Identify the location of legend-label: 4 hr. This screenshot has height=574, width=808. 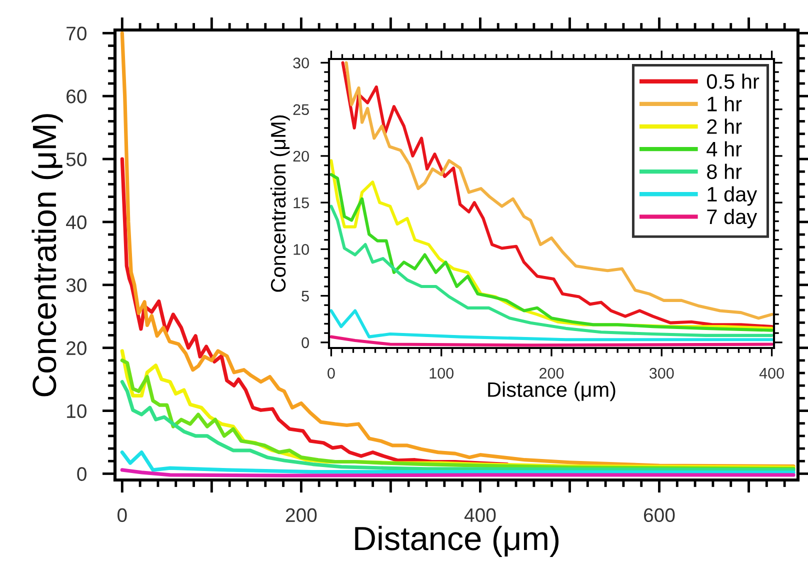
(724, 148).